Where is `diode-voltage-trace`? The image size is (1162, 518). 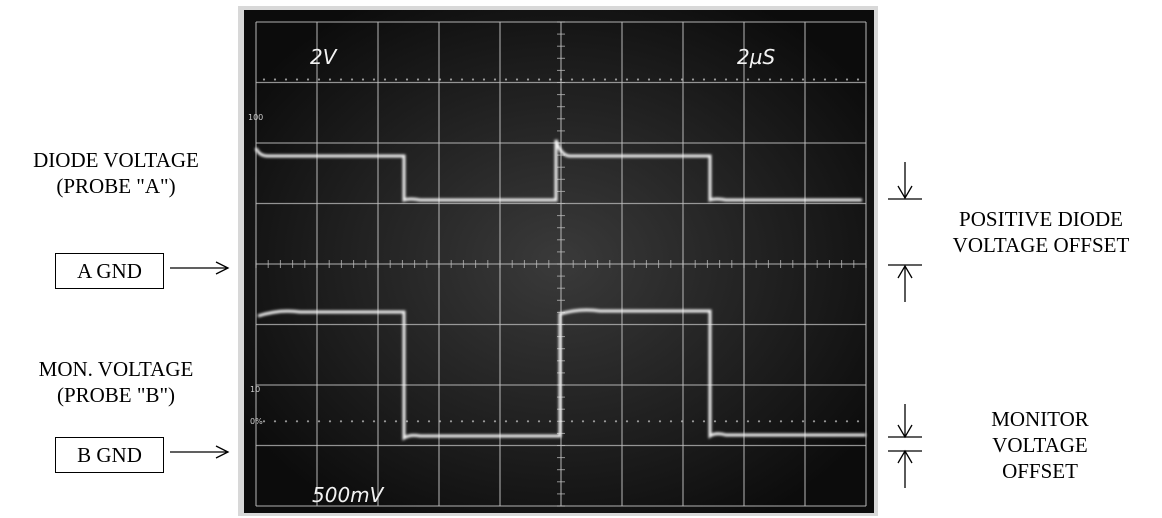 diode-voltage-trace is located at coordinates (558, 171).